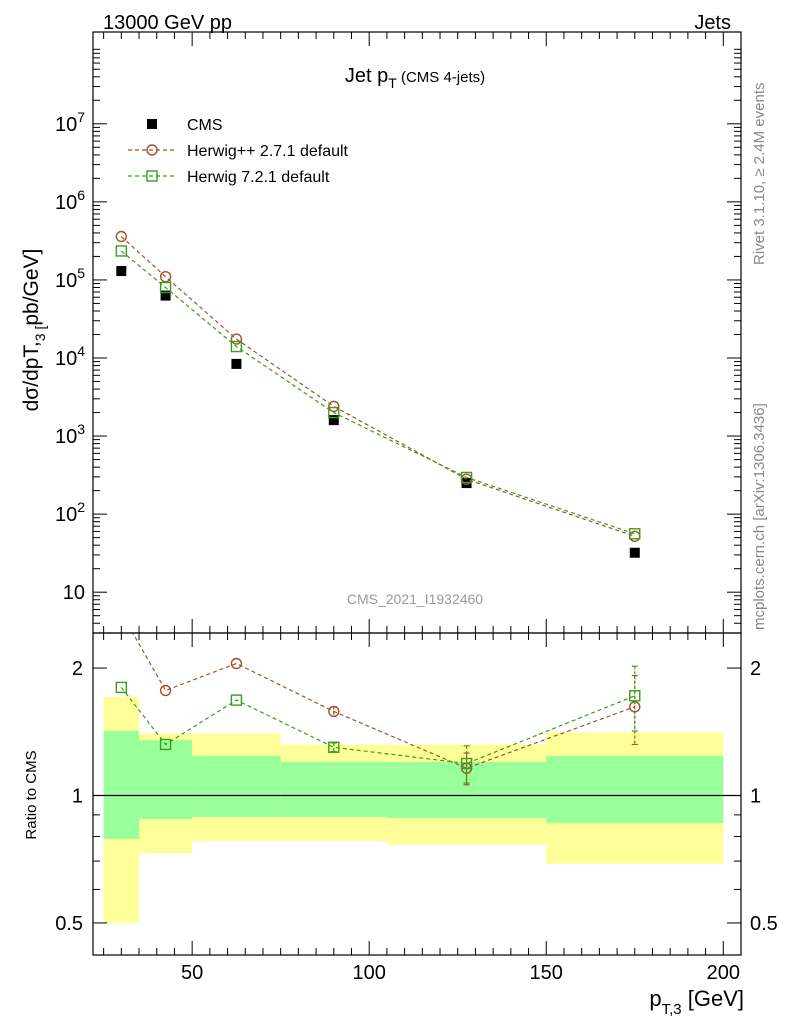 This screenshot has width=786, height=1024. I want to click on y-tick-label: 0.5, so click(69, 924).